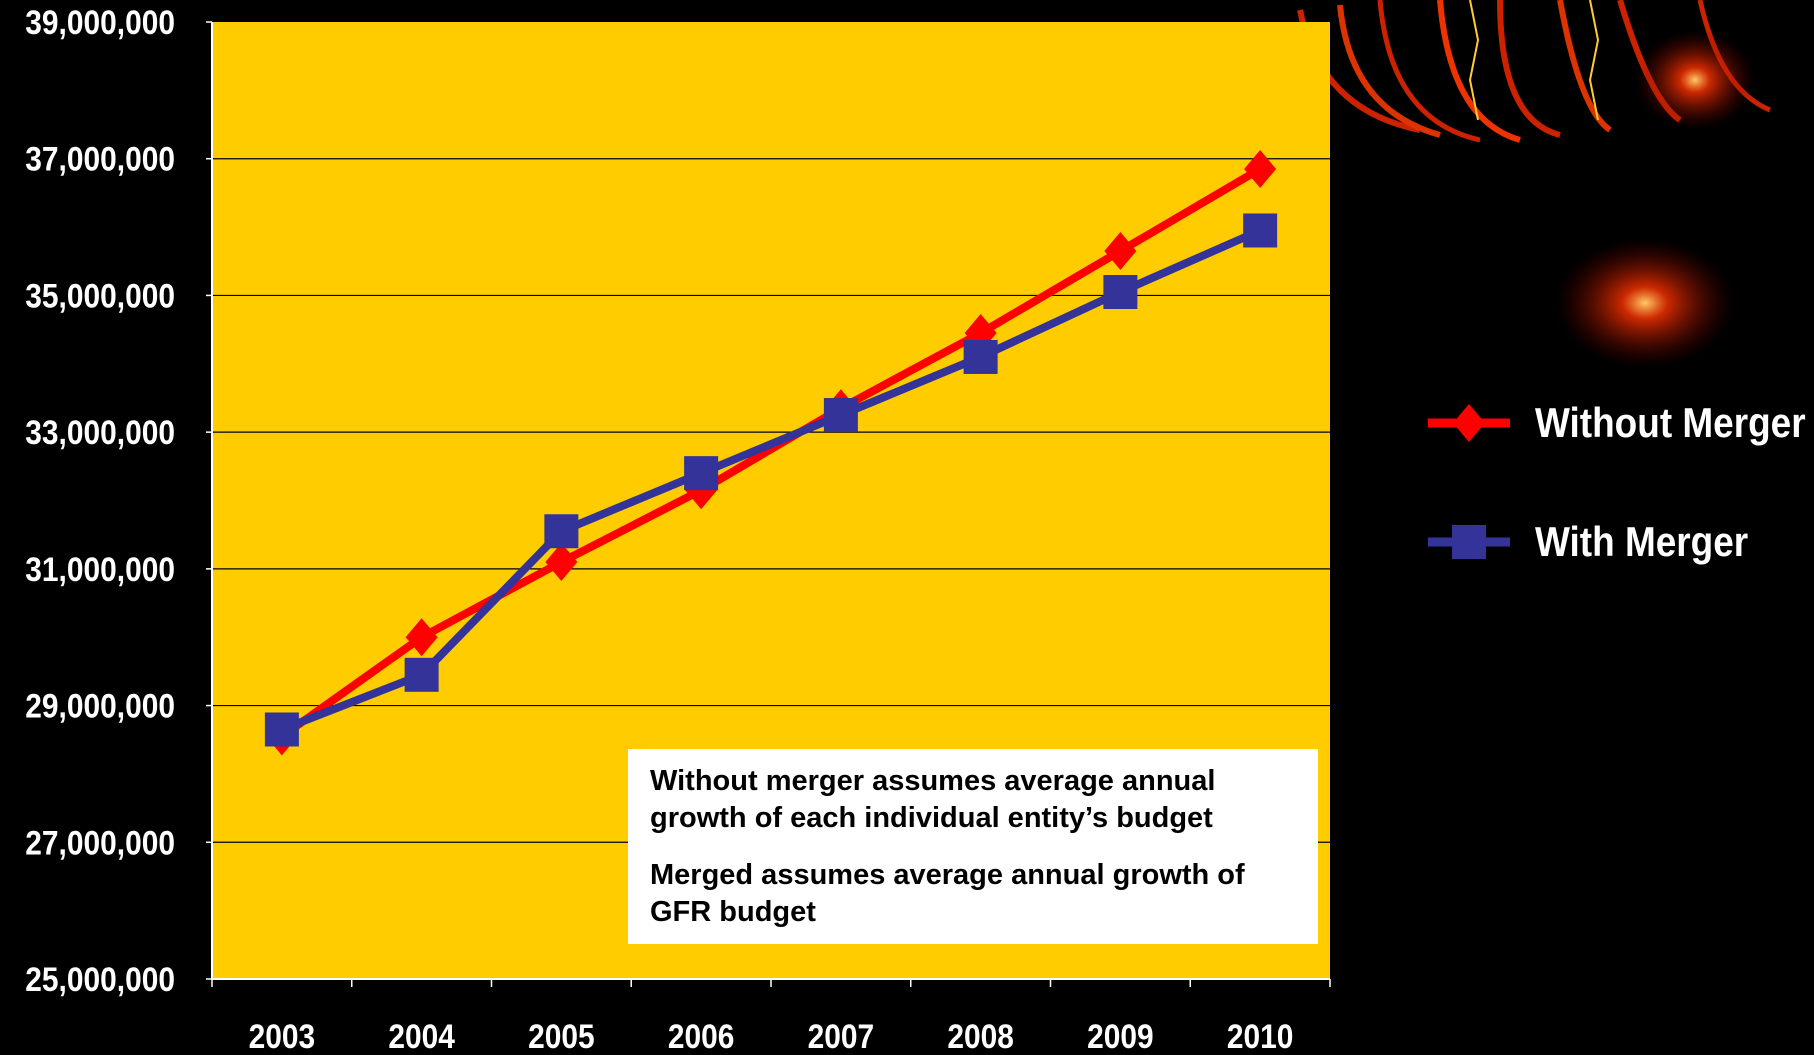 The height and width of the screenshot is (1055, 1814). What do you see at coordinates (1670, 423) in the screenshot?
I see `legend-label-without-merger: Without Merger` at bounding box center [1670, 423].